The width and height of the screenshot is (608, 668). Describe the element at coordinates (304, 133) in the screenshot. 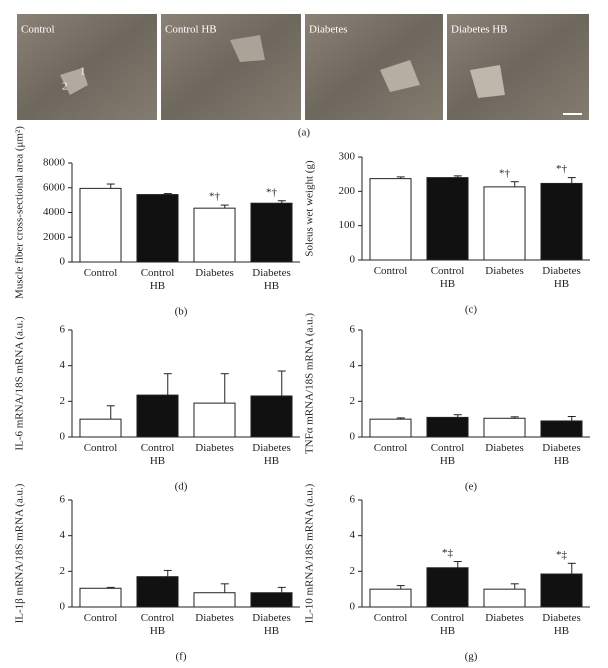

I see `panel-label: (a)` at that location.